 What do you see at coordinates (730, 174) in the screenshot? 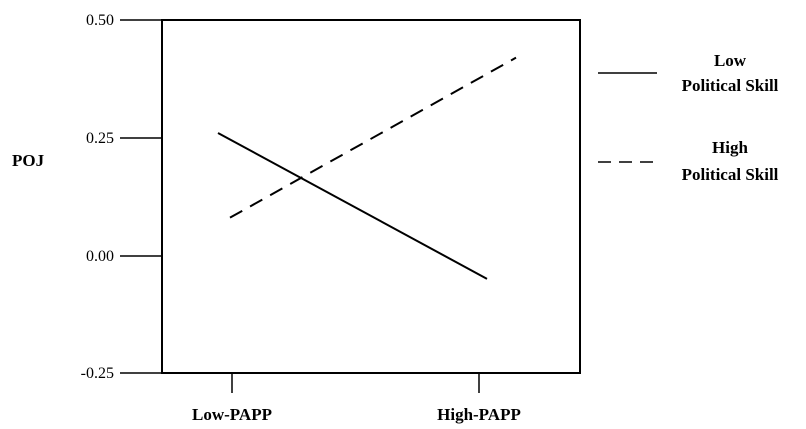
I see `legend-label-high-line2: Political Skill` at bounding box center [730, 174].